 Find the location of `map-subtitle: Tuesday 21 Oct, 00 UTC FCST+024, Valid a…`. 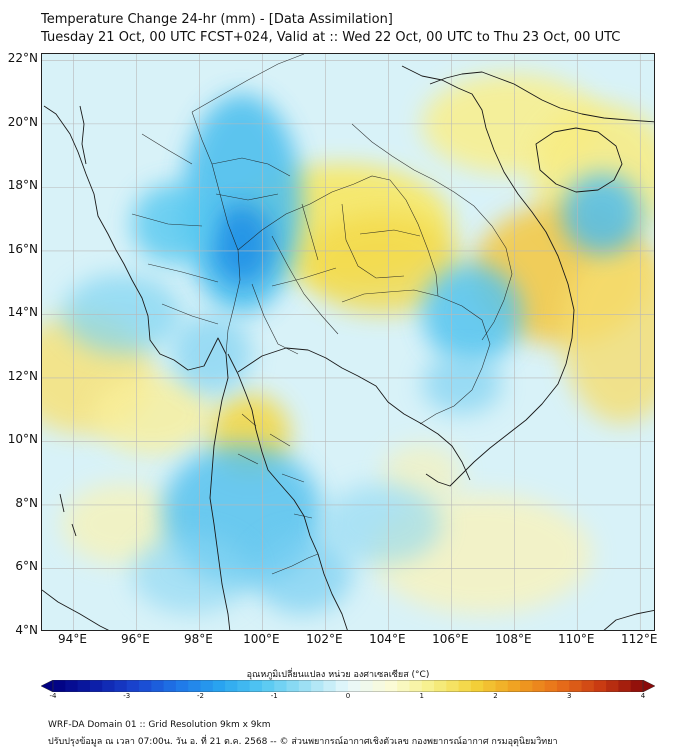

map-subtitle: Tuesday 21 Oct, 00 UTC FCST+024, Valid a… is located at coordinates (331, 37).